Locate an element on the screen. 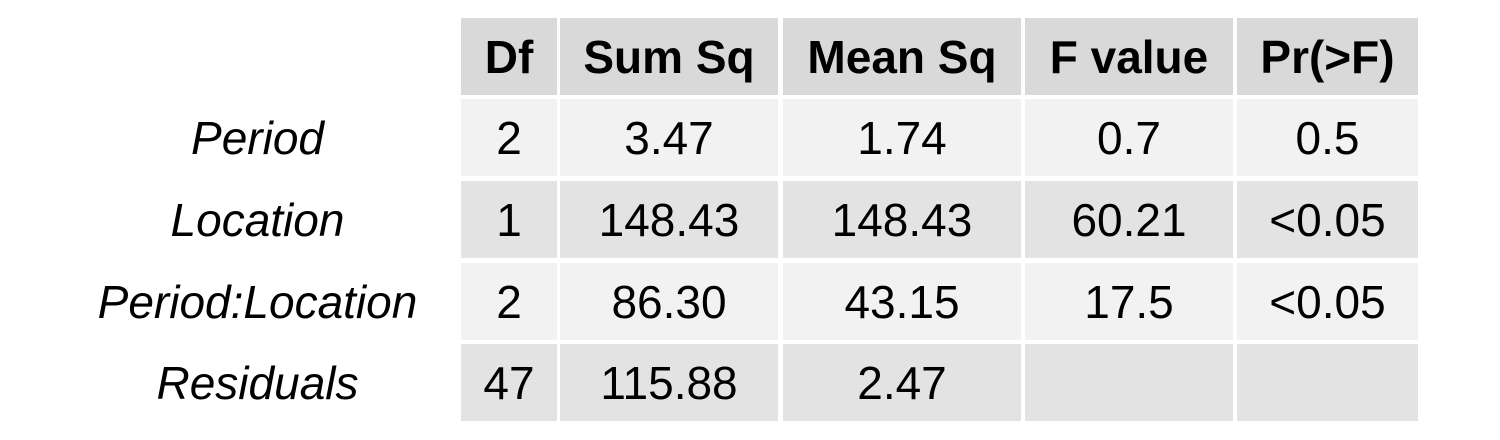 The height and width of the screenshot is (440, 1500). table-cell: 60.21 is located at coordinates (1129, 219).